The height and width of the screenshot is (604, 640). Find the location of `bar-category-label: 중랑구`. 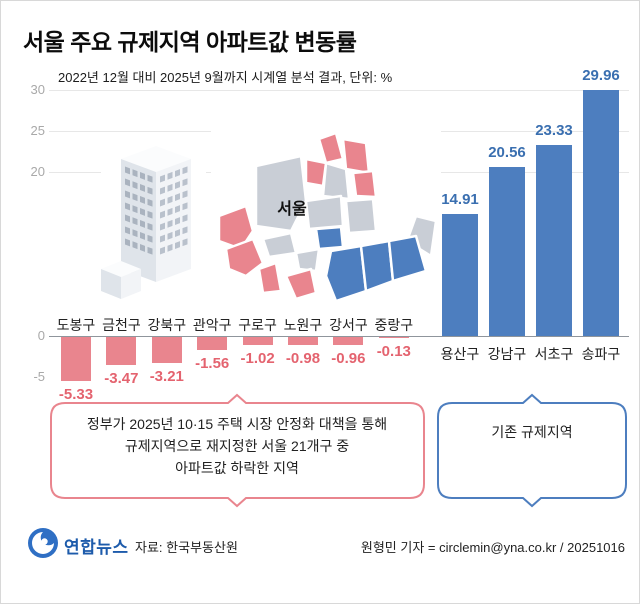

bar-category-label: 중랑구 is located at coordinates (394, 325).